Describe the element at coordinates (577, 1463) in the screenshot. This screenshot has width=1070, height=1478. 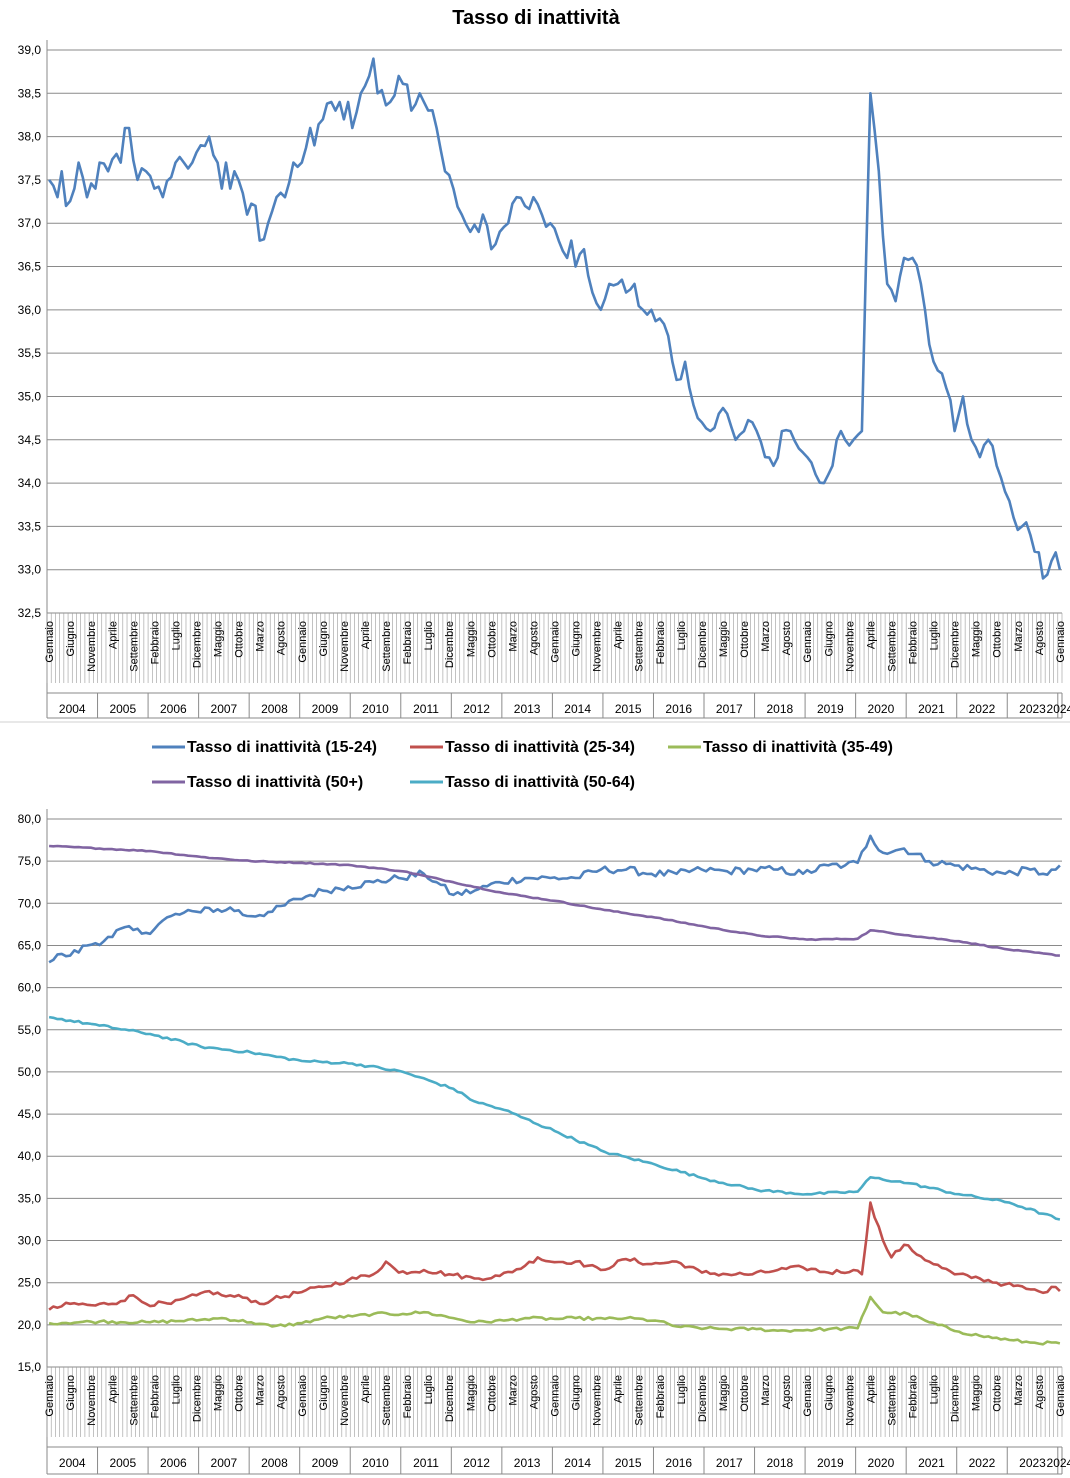
I see `year-label: 2014` at that location.